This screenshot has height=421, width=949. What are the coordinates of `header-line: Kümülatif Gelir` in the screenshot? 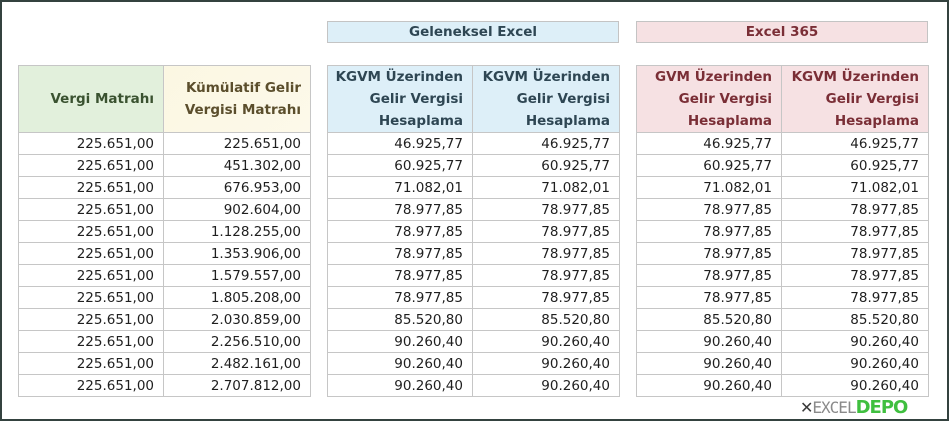 It's located at (243, 88).